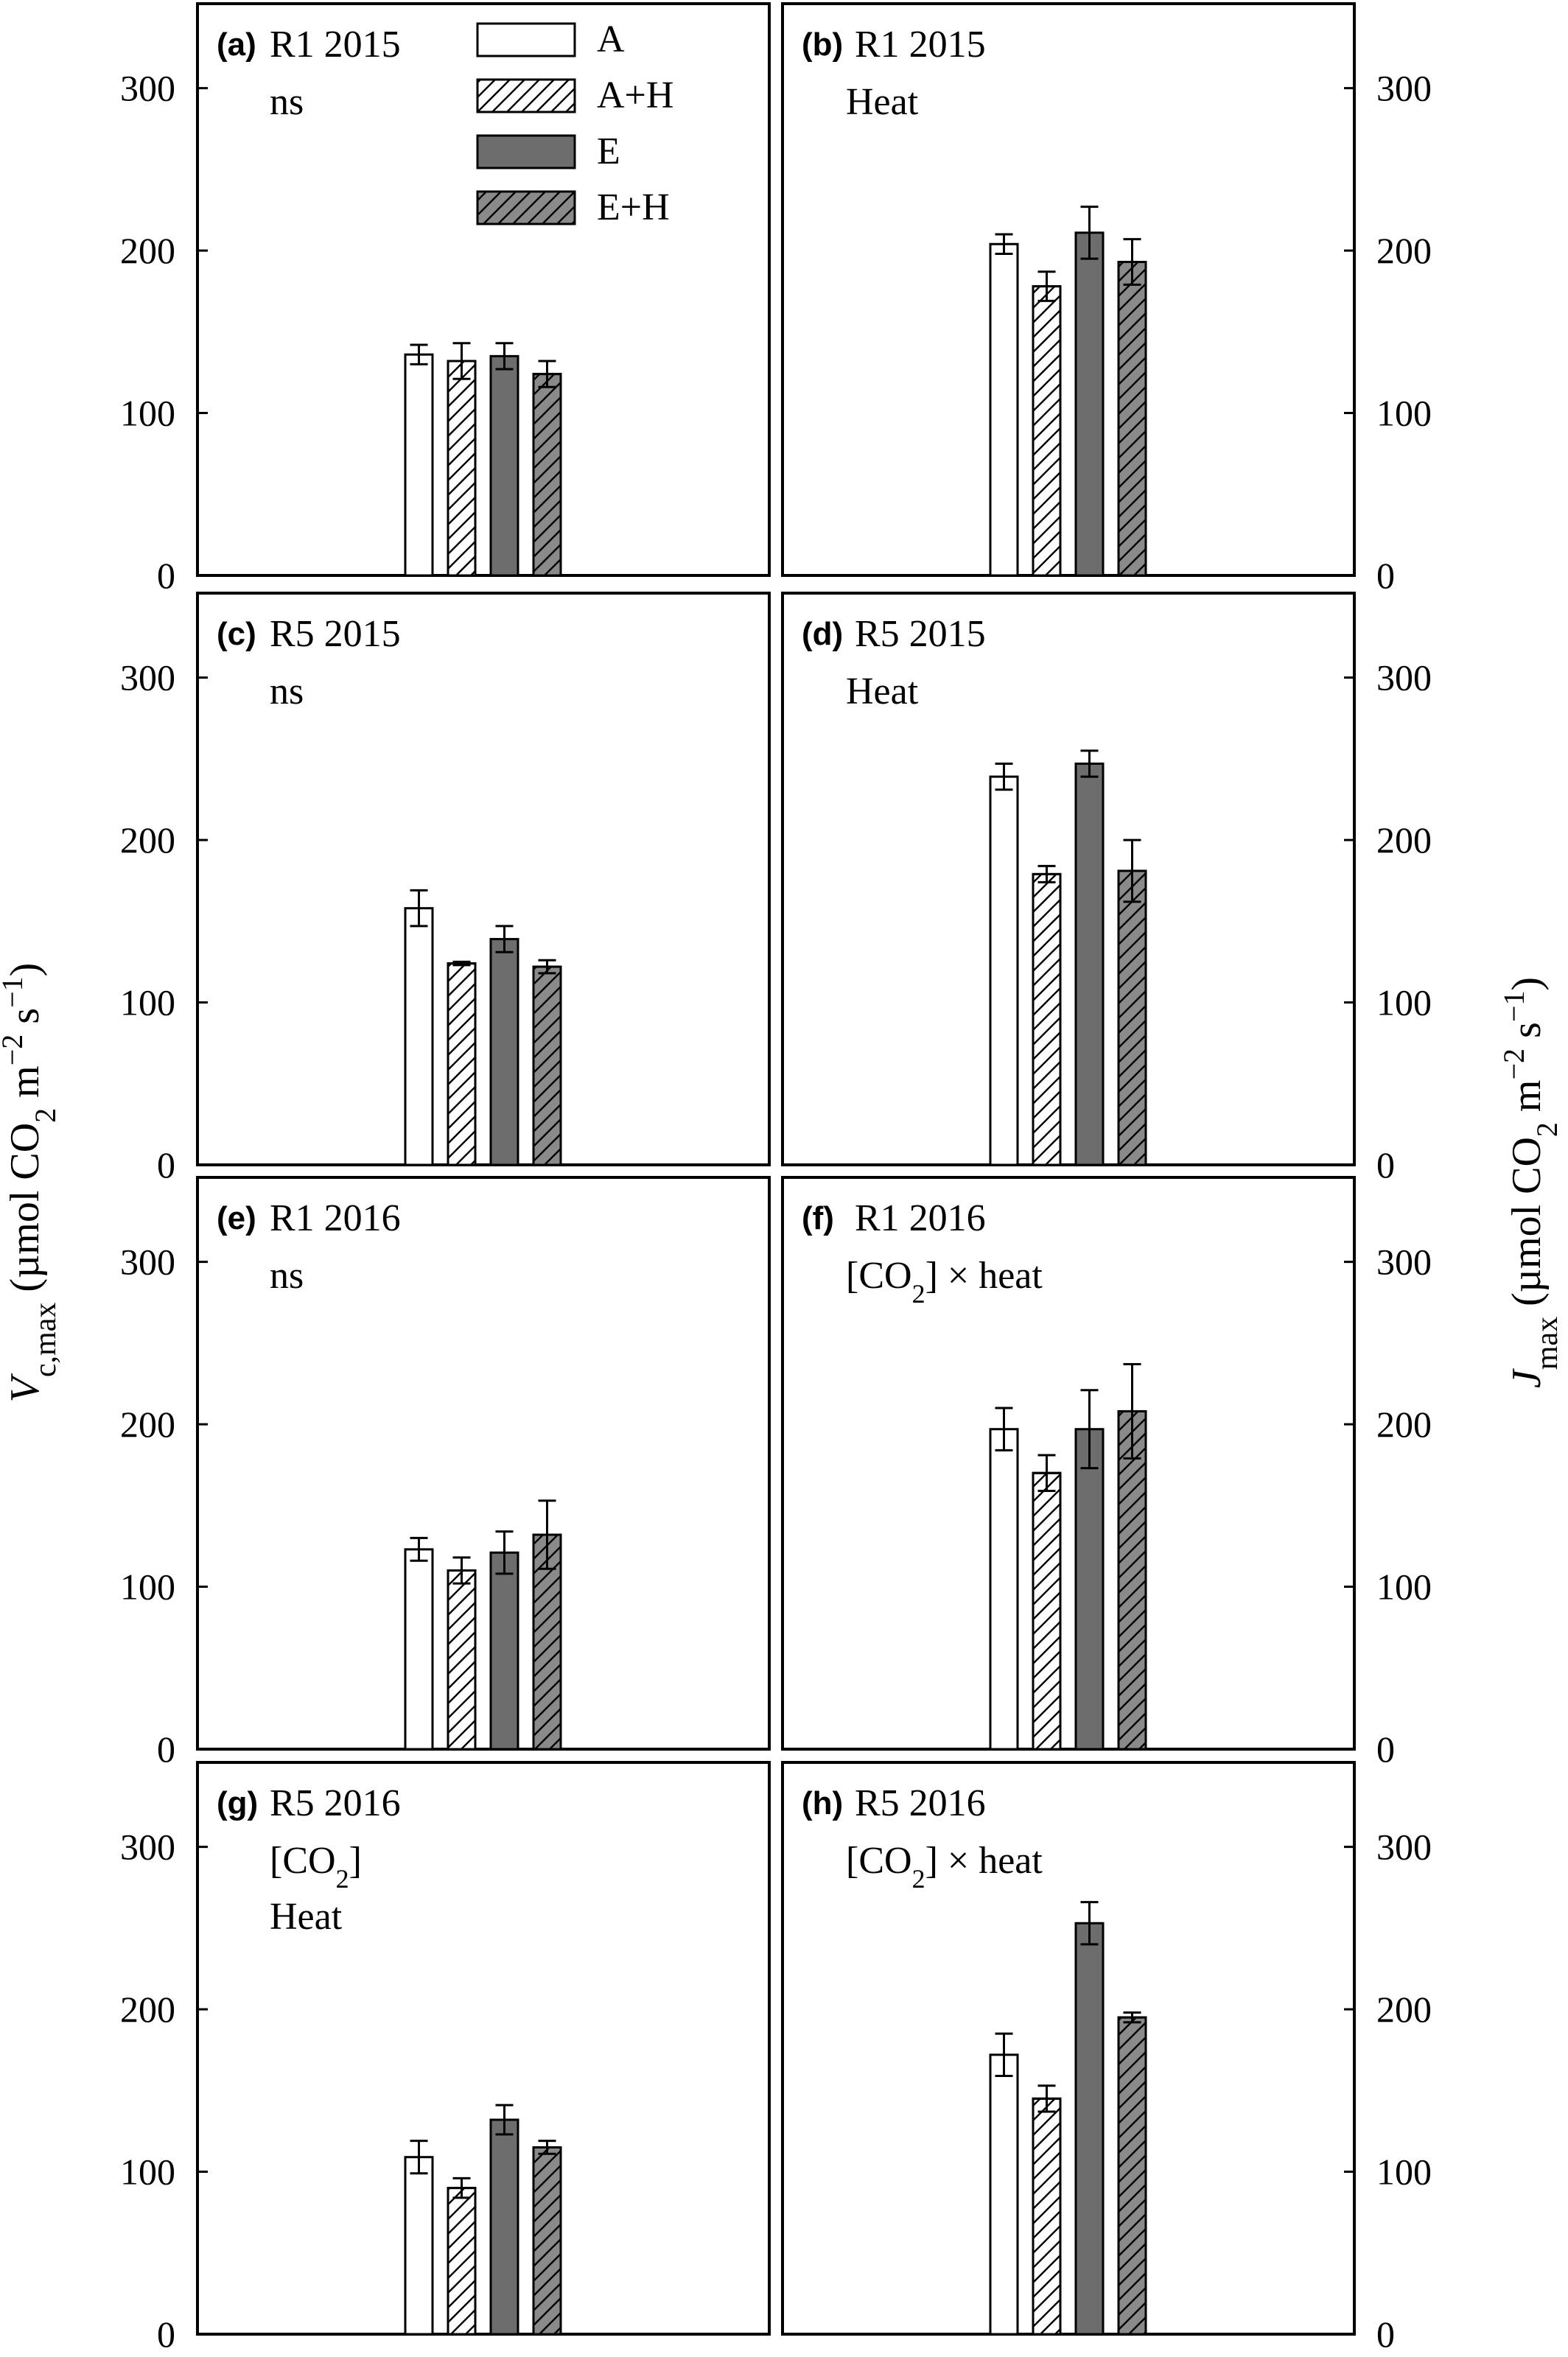 This screenshot has height=2357, width=1568. Describe the element at coordinates (574, 123) in the screenshot. I see `legend: A A+H E E+H` at that location.